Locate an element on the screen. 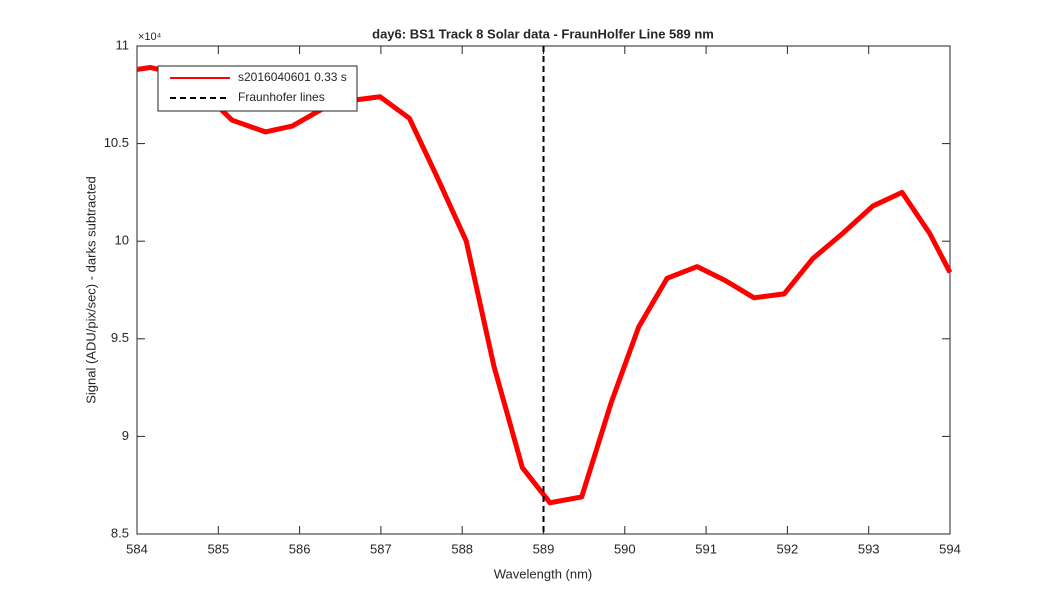 The image size is (1050, 600). y-tick-label: 9.5 is located at coordinates (120, 337).